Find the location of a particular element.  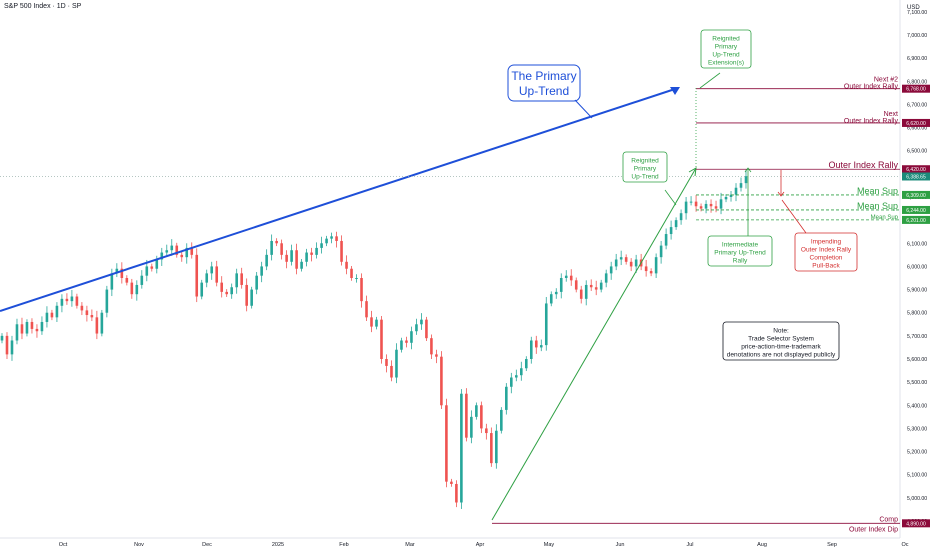

y-tick-label: 6,900.00 is located at coordinates (917, 59).